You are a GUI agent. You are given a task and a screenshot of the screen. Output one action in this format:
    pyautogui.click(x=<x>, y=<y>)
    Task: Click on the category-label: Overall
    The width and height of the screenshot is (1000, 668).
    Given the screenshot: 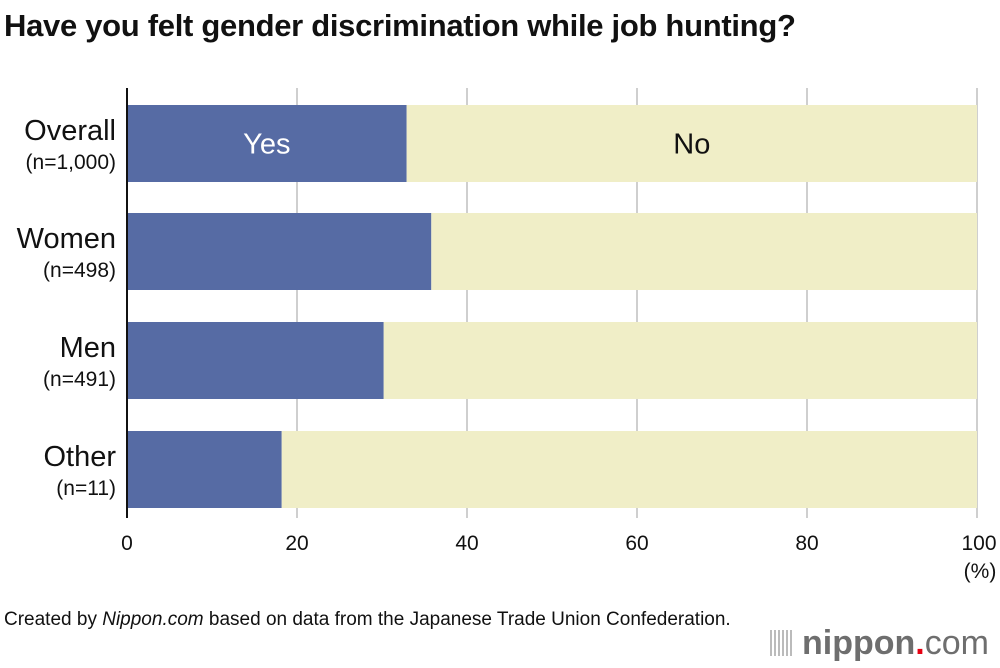 What is the action you would take?
    pyautogui.click(x=70, y=131)
    